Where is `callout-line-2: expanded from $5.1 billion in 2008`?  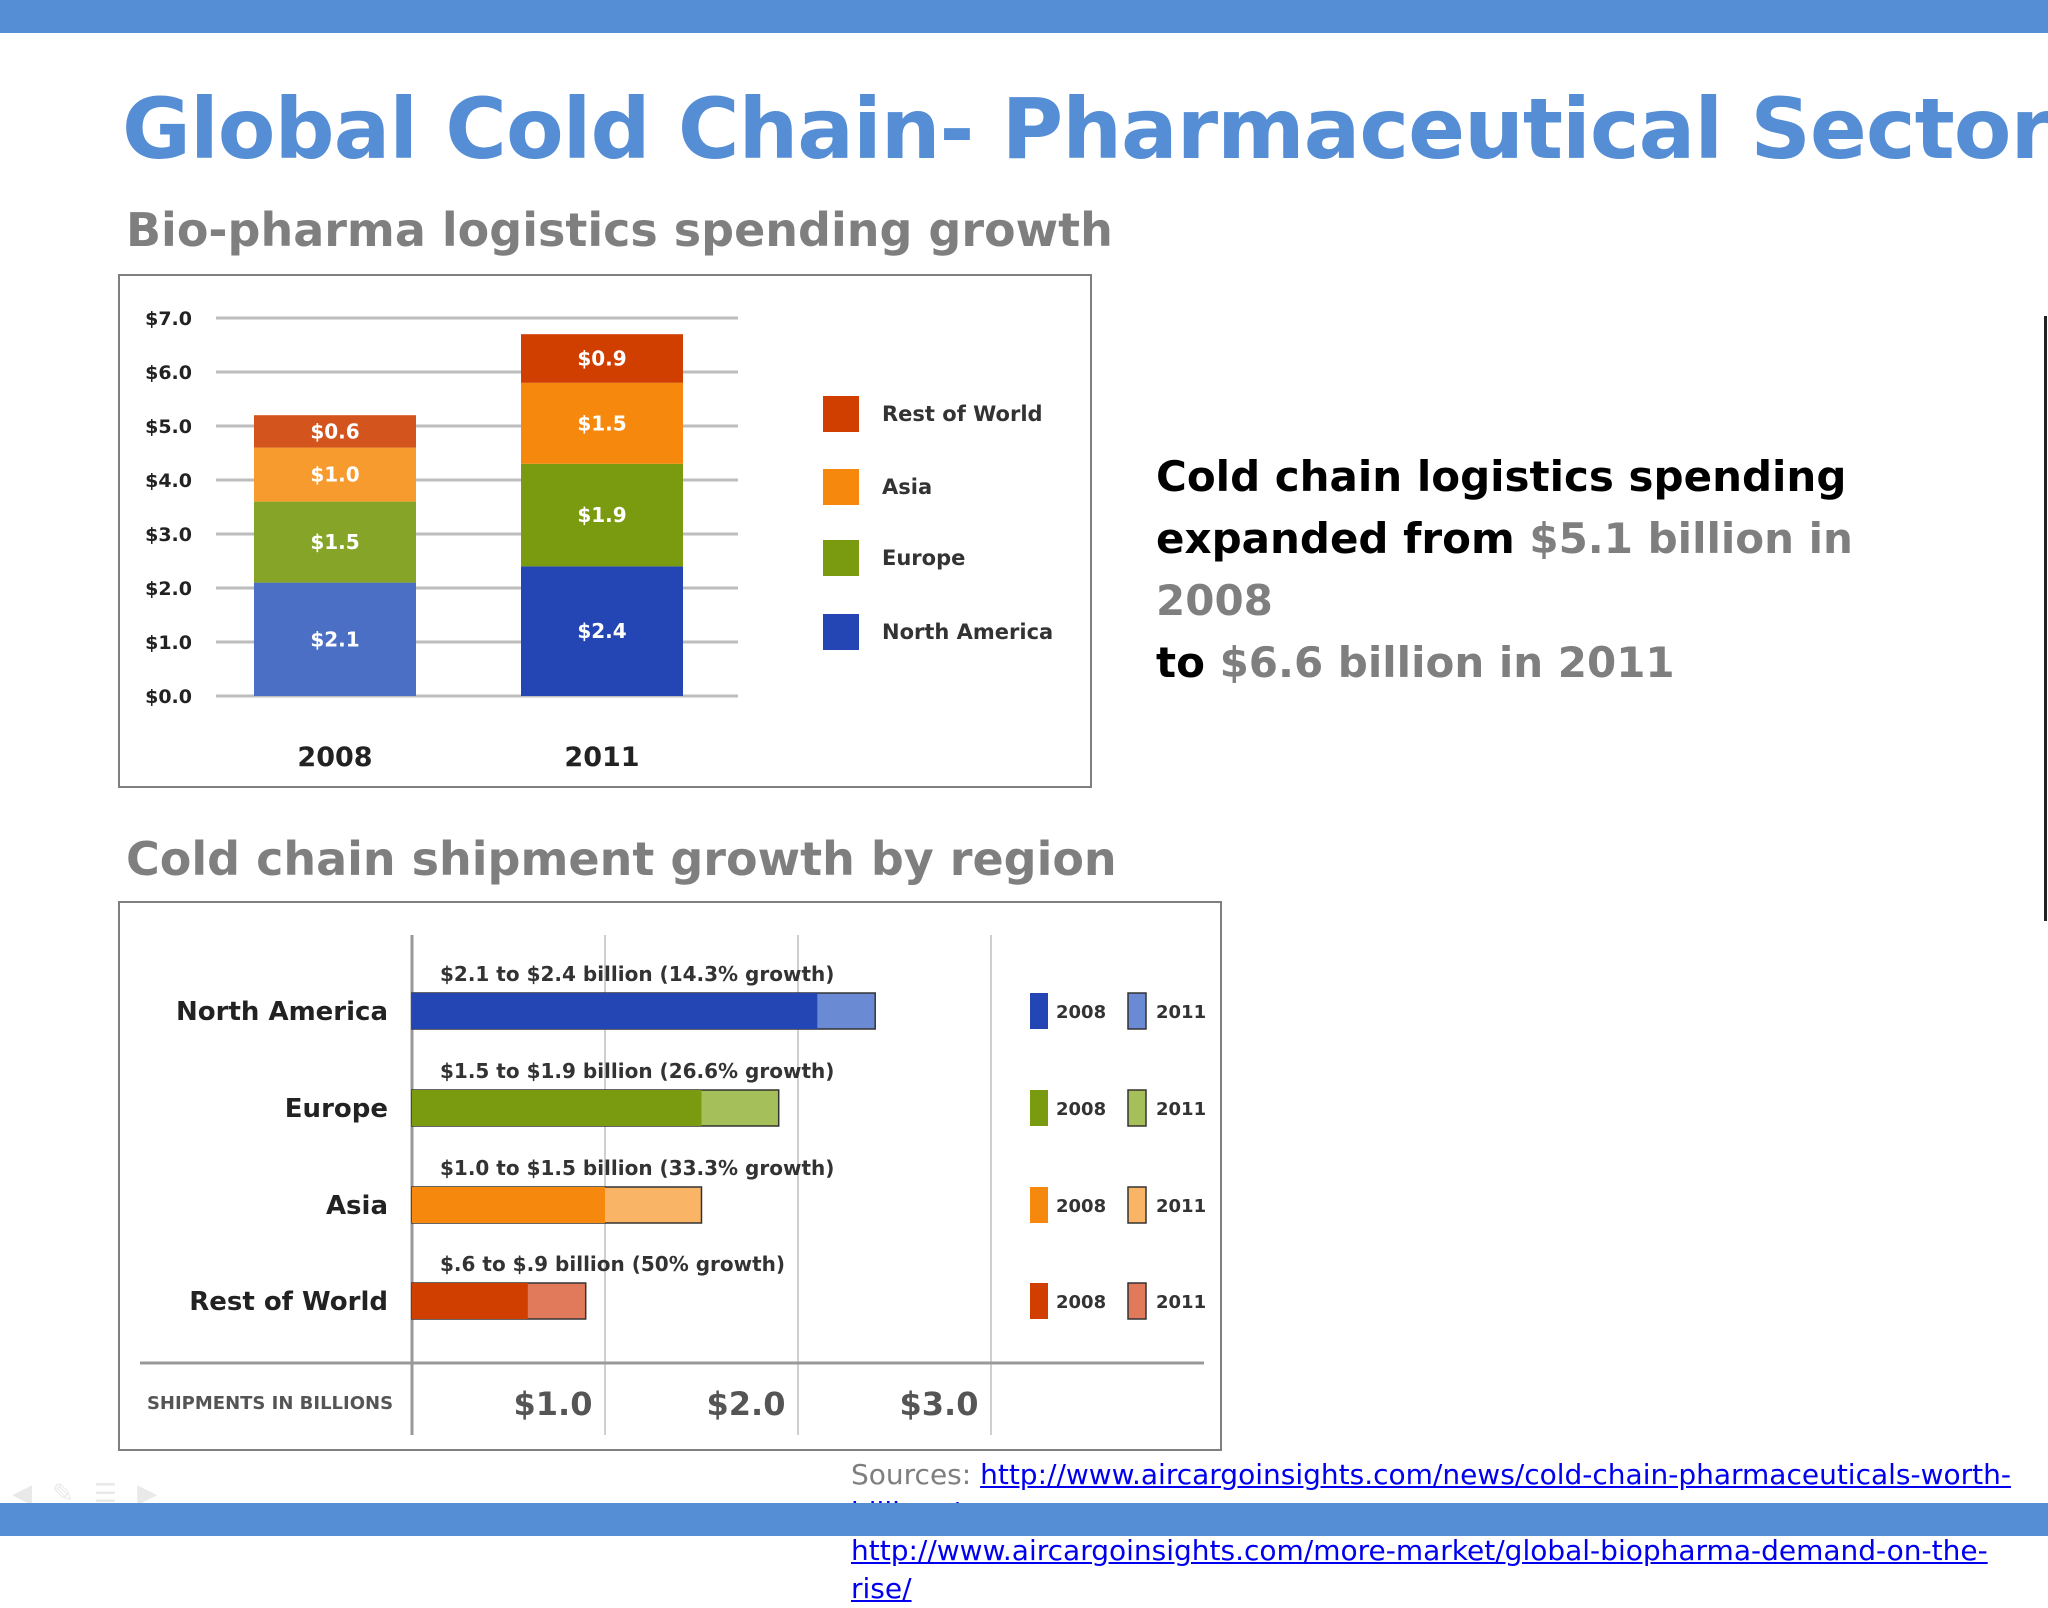
callout-line-2: expanded from $5.1 billion in 2008 is located at coordinates (1556, 570).